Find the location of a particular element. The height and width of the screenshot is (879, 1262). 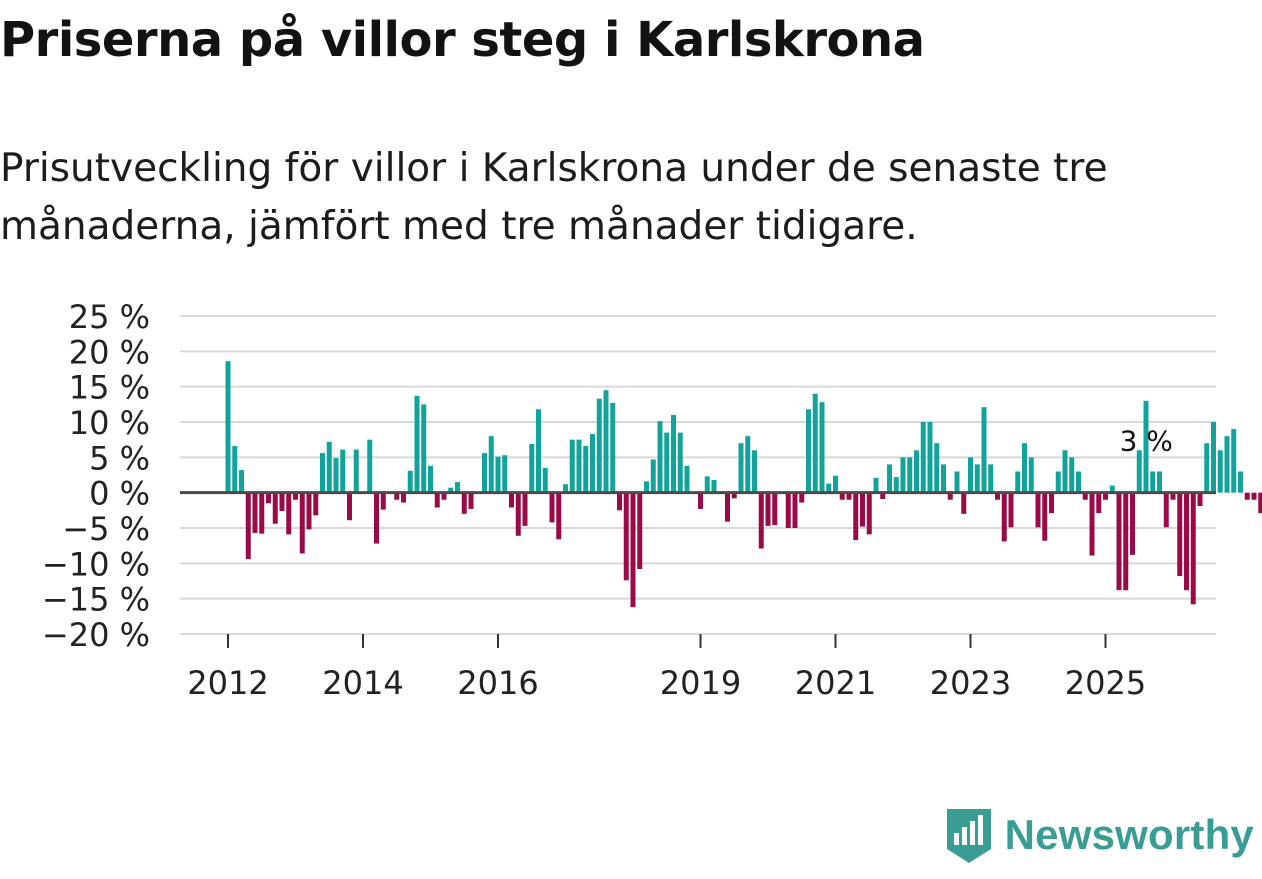

x-axis-ticks: 2012 2014 2016 2019 2021 2023 2025 is located at coordinates (666, 668).